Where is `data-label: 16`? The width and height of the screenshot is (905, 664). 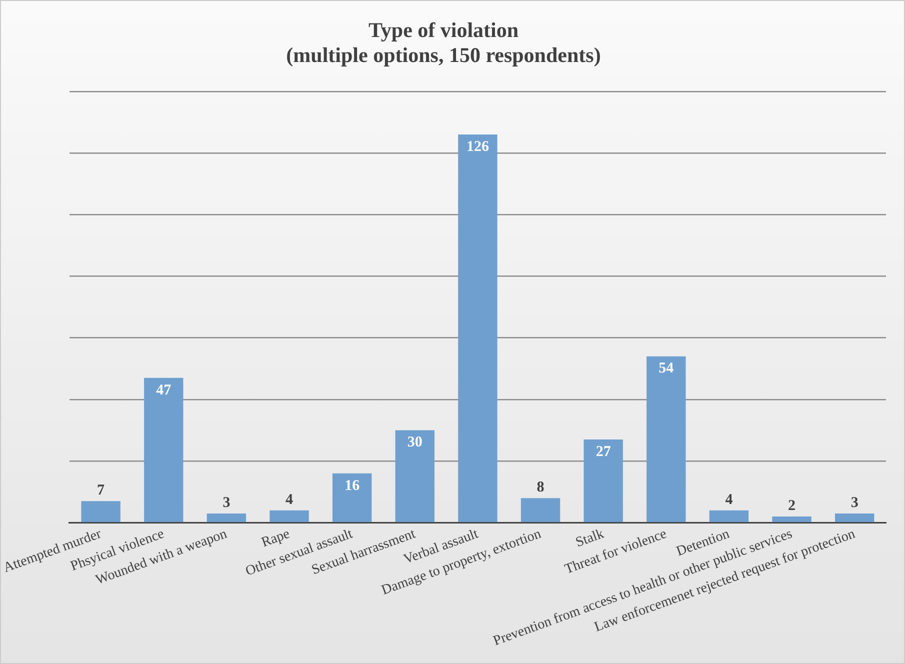
data-label: 16 is located at coordinates (352, 486).